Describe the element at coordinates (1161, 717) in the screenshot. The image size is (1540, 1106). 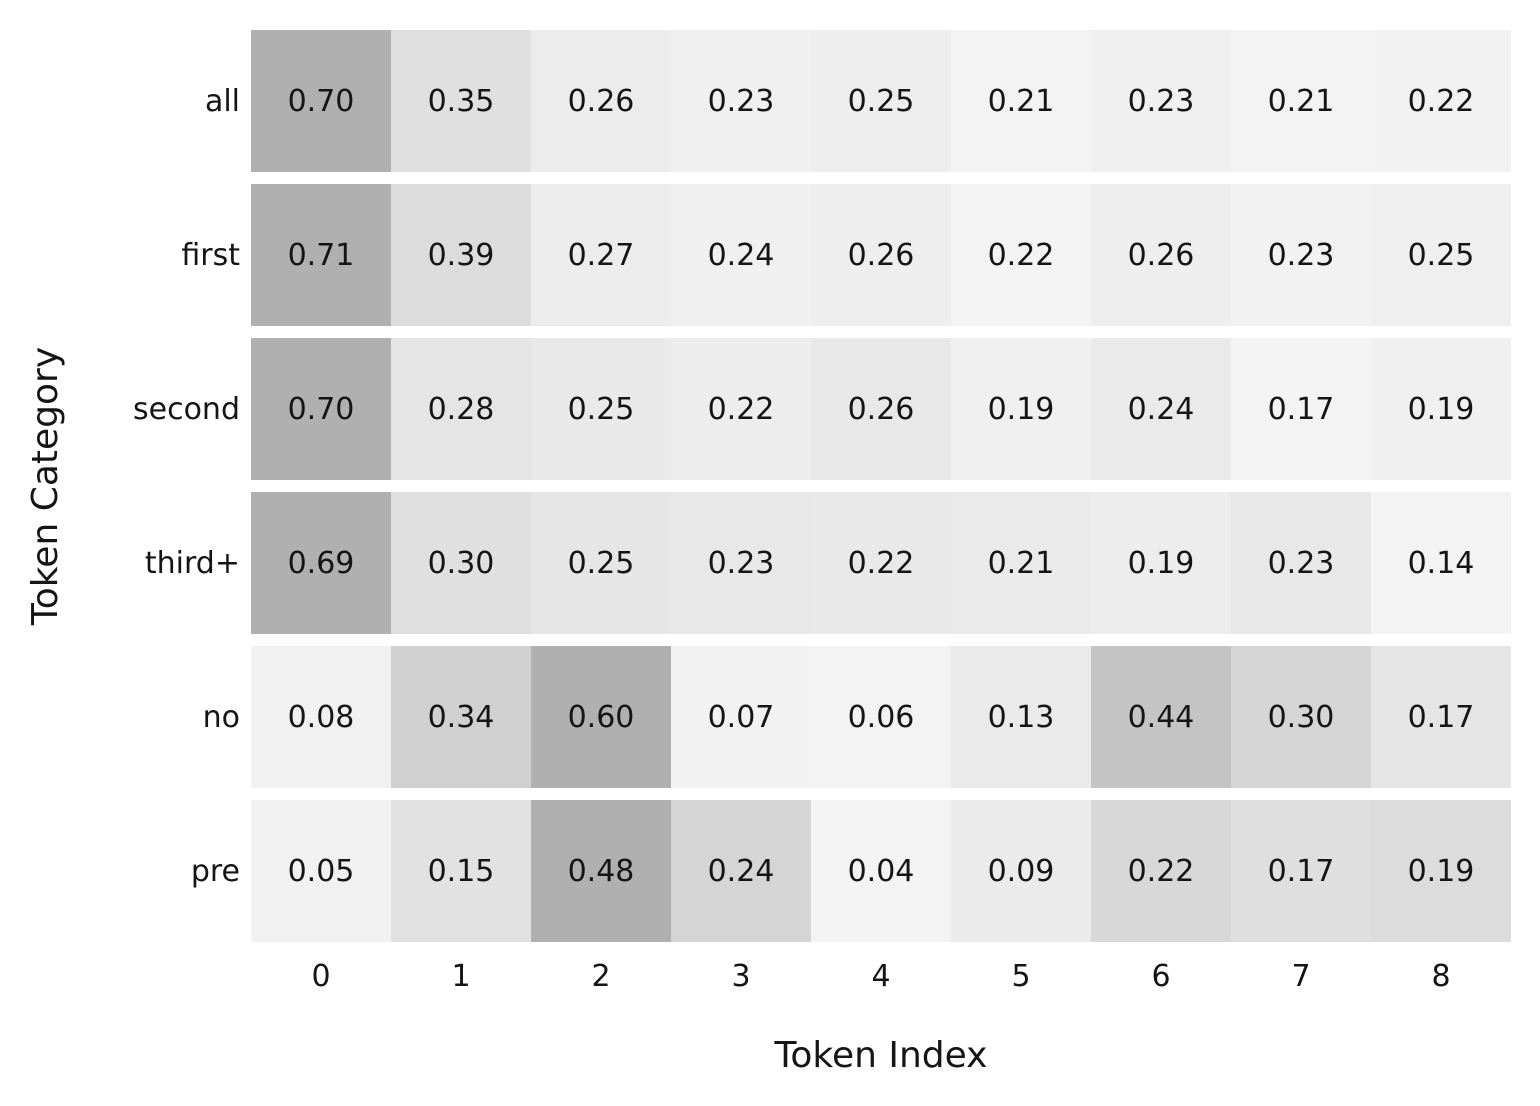
I see `heatmap-cell: 0.44` at that location.